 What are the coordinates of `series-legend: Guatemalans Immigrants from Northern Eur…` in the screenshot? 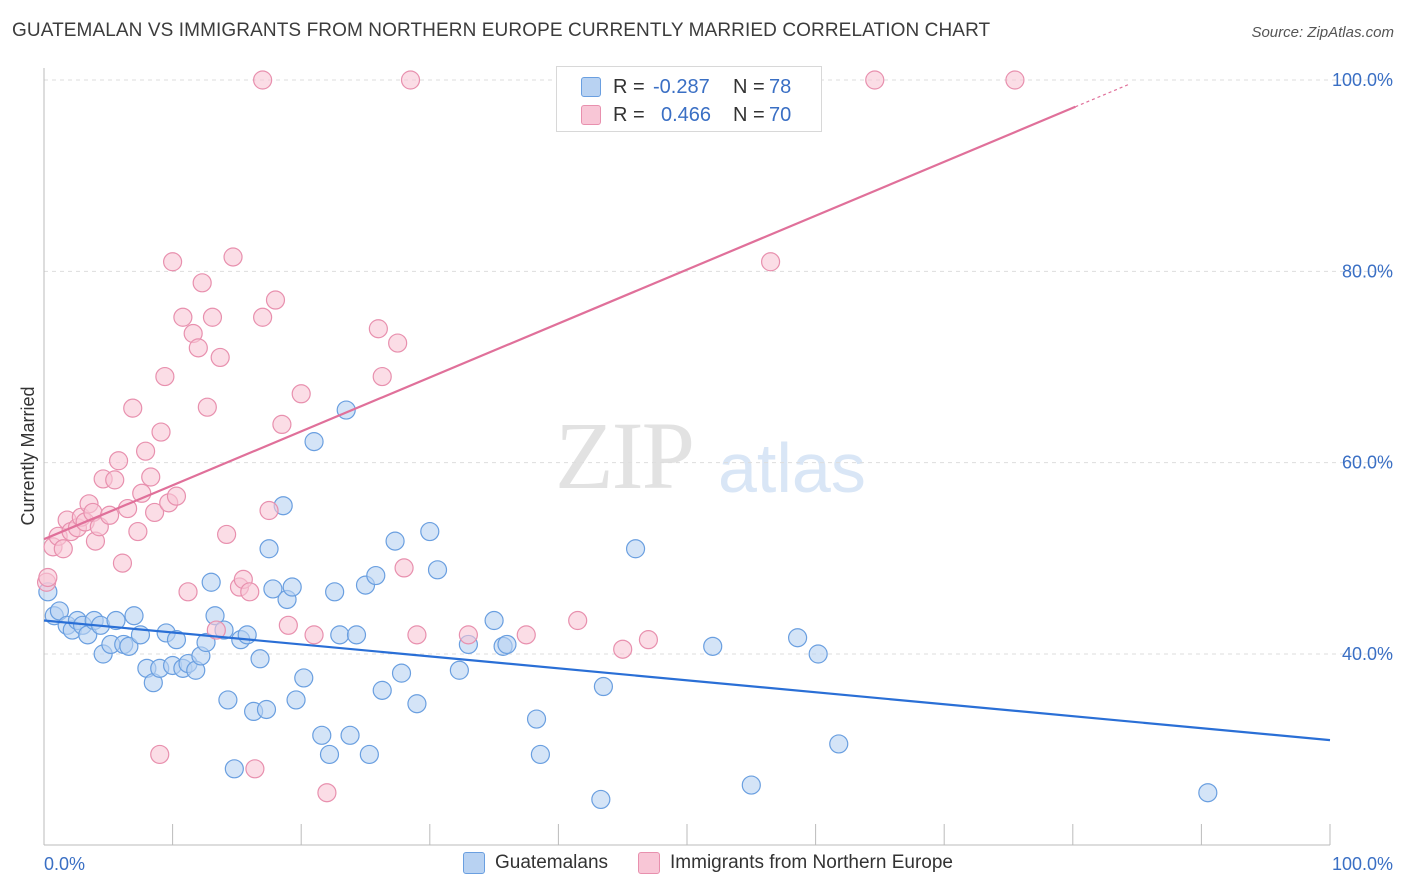 It's located at (723, 863).